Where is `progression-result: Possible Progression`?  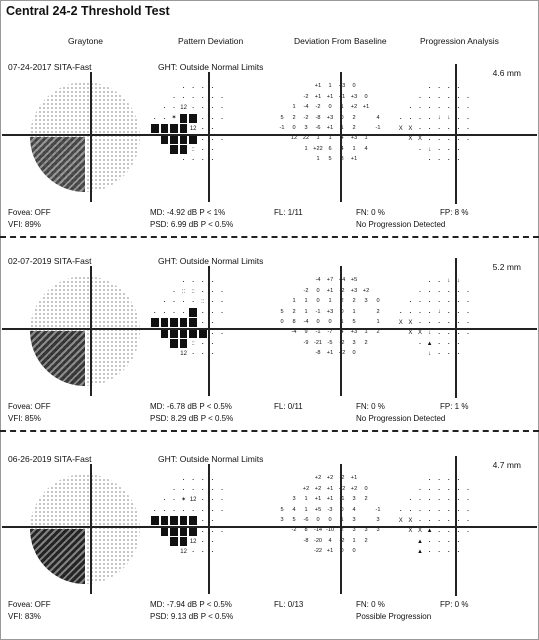
progression-result: Possible Progression is located at coordinates (394, 616).